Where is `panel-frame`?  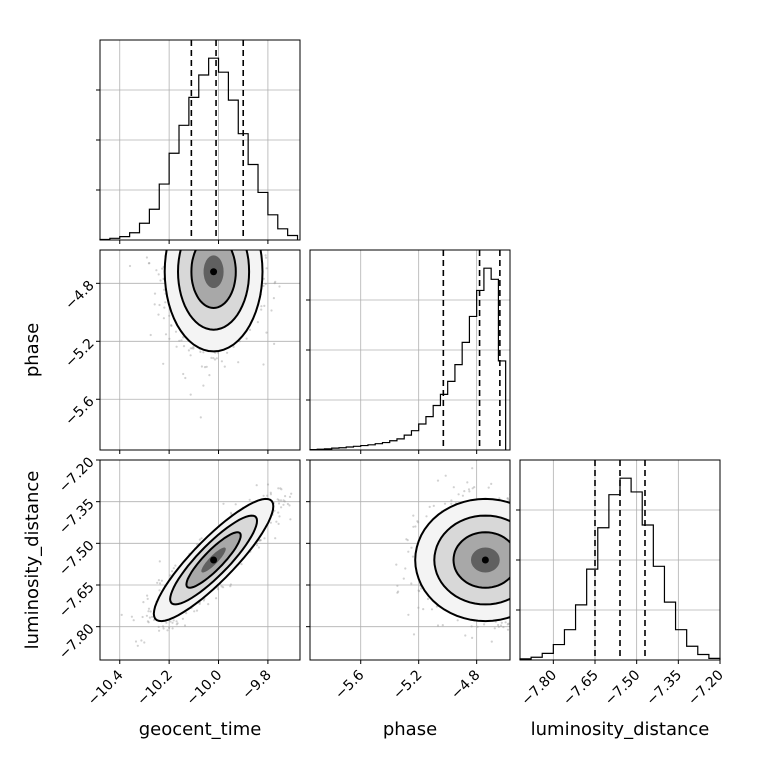
panel-frame is located at coordinates (200, 560).